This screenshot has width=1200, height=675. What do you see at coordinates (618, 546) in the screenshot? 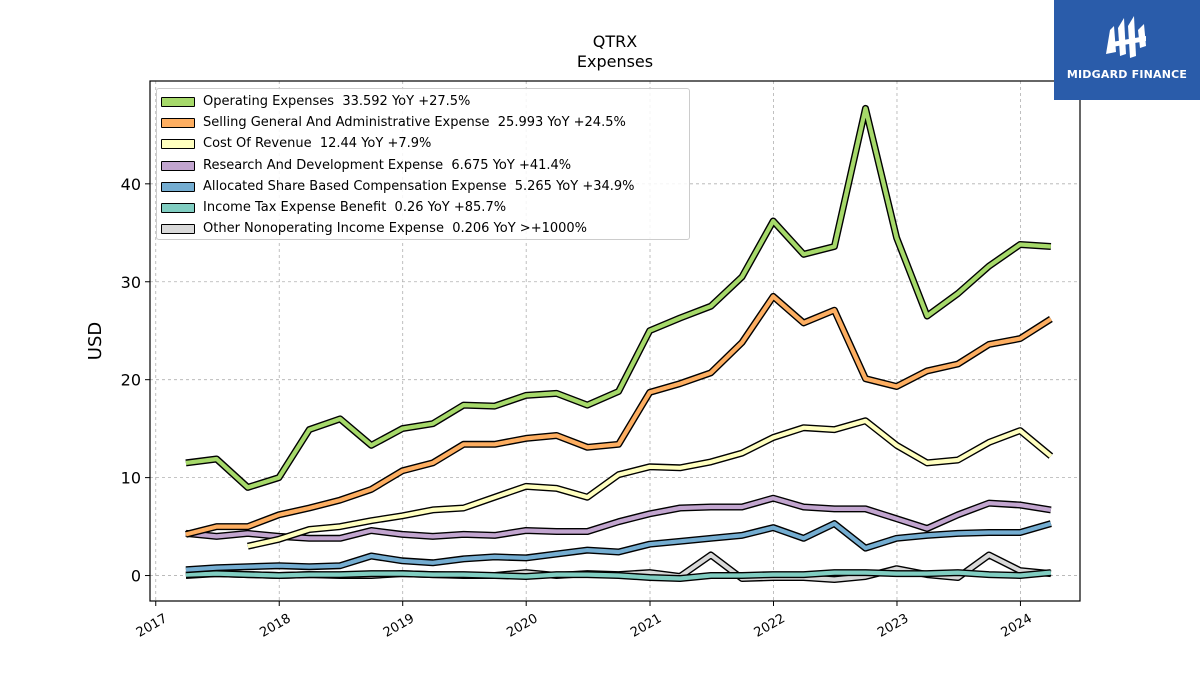
I see `series-line-allocated-share-based-compensation-expense` at bounding box center [618, 546].